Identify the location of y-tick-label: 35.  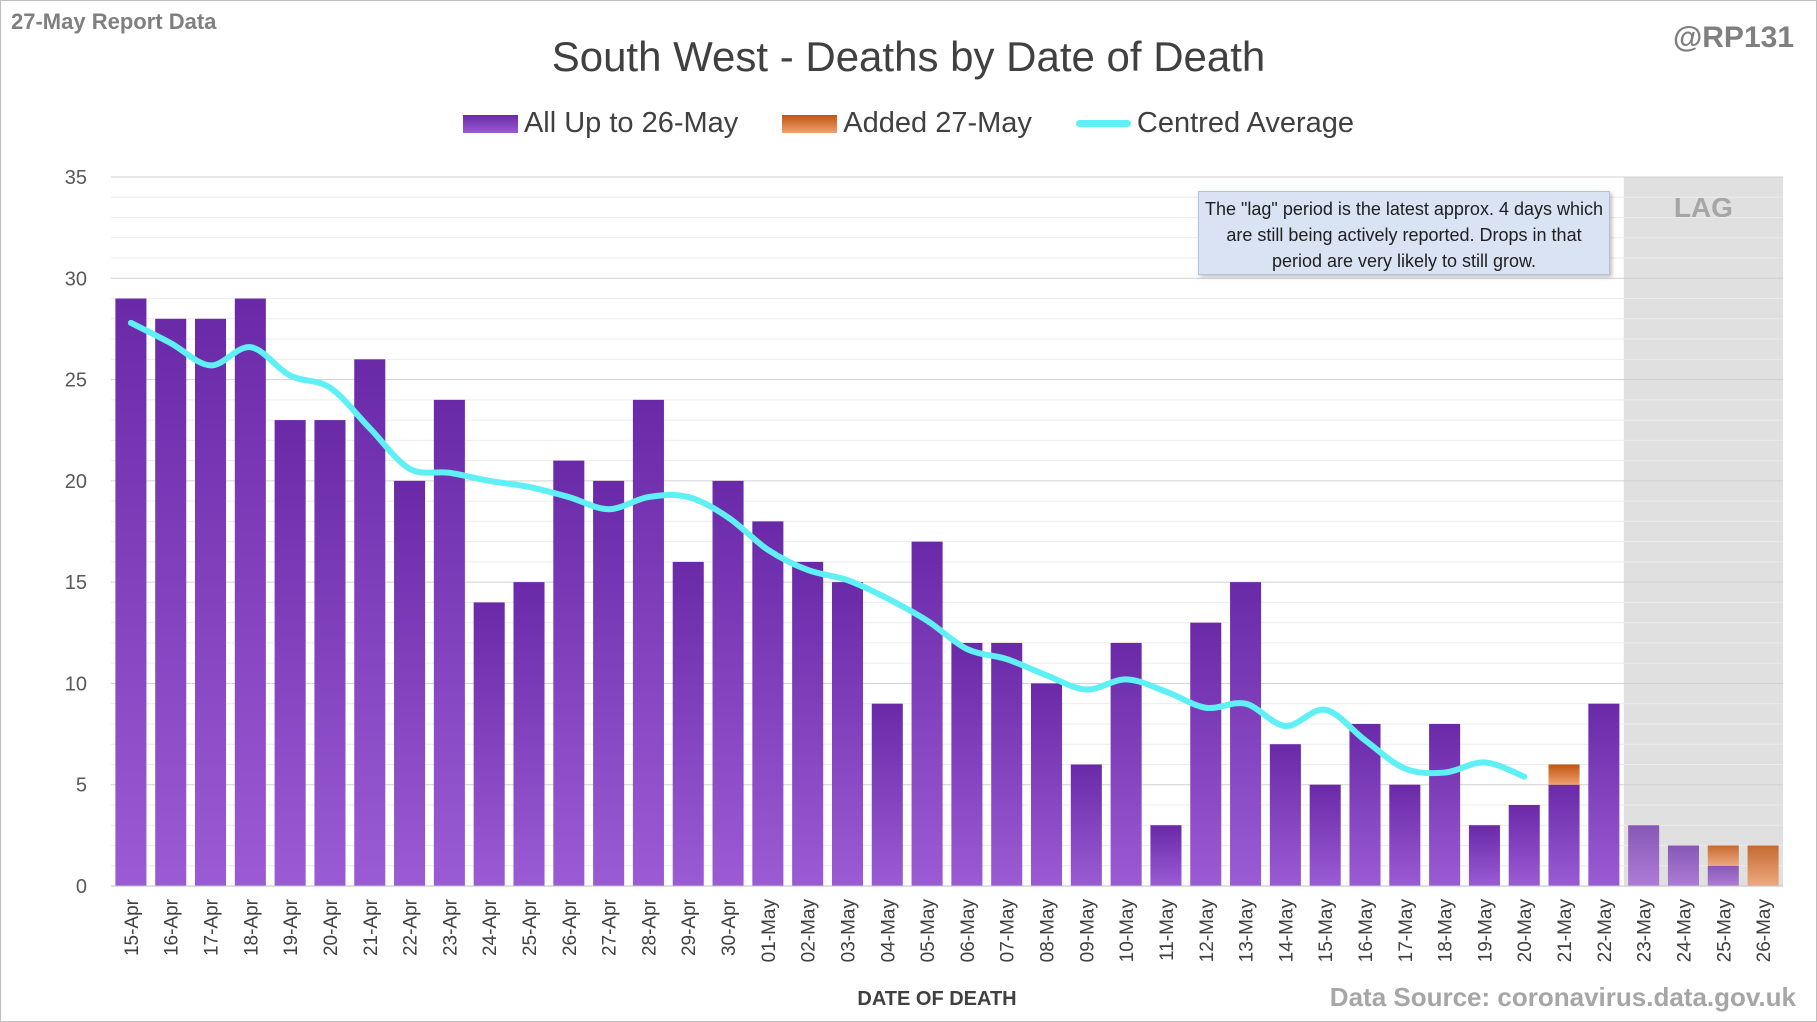
(76, 178).